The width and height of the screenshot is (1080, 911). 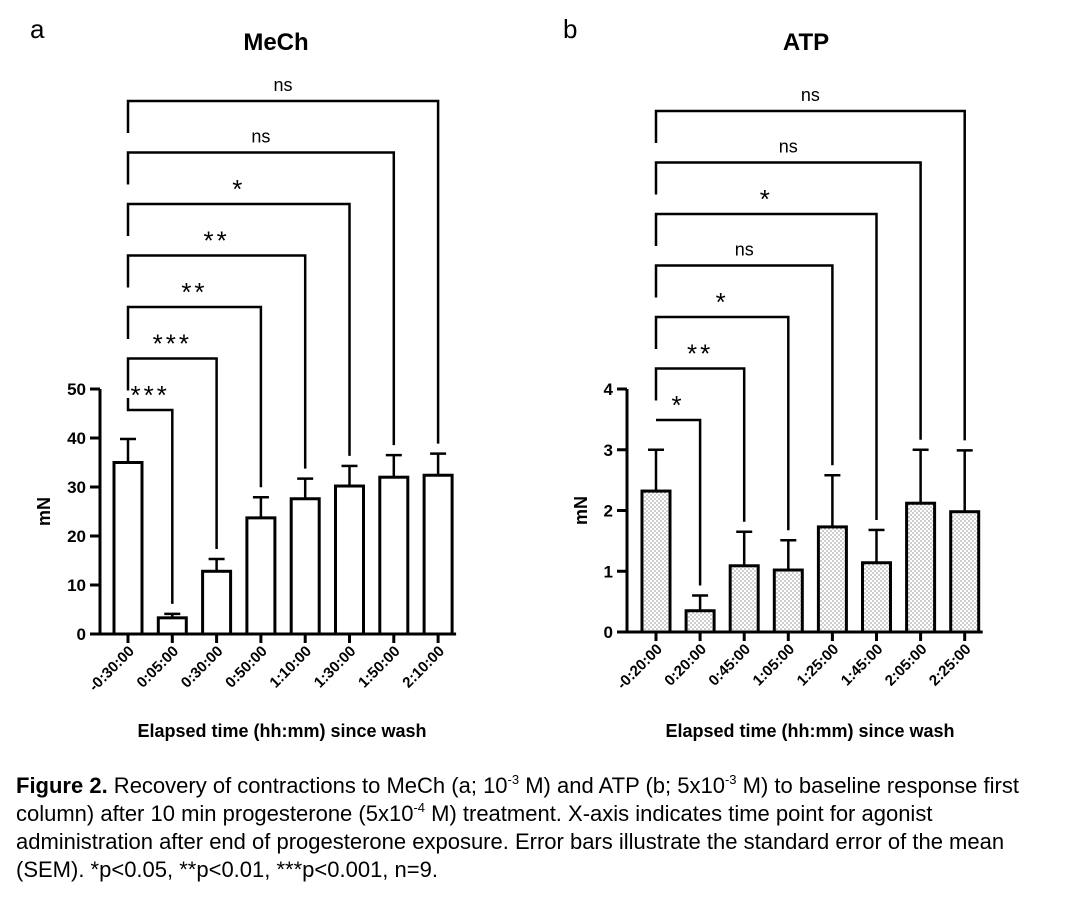 I want to click on chart-title: ATP, so click(x=806, y=42).